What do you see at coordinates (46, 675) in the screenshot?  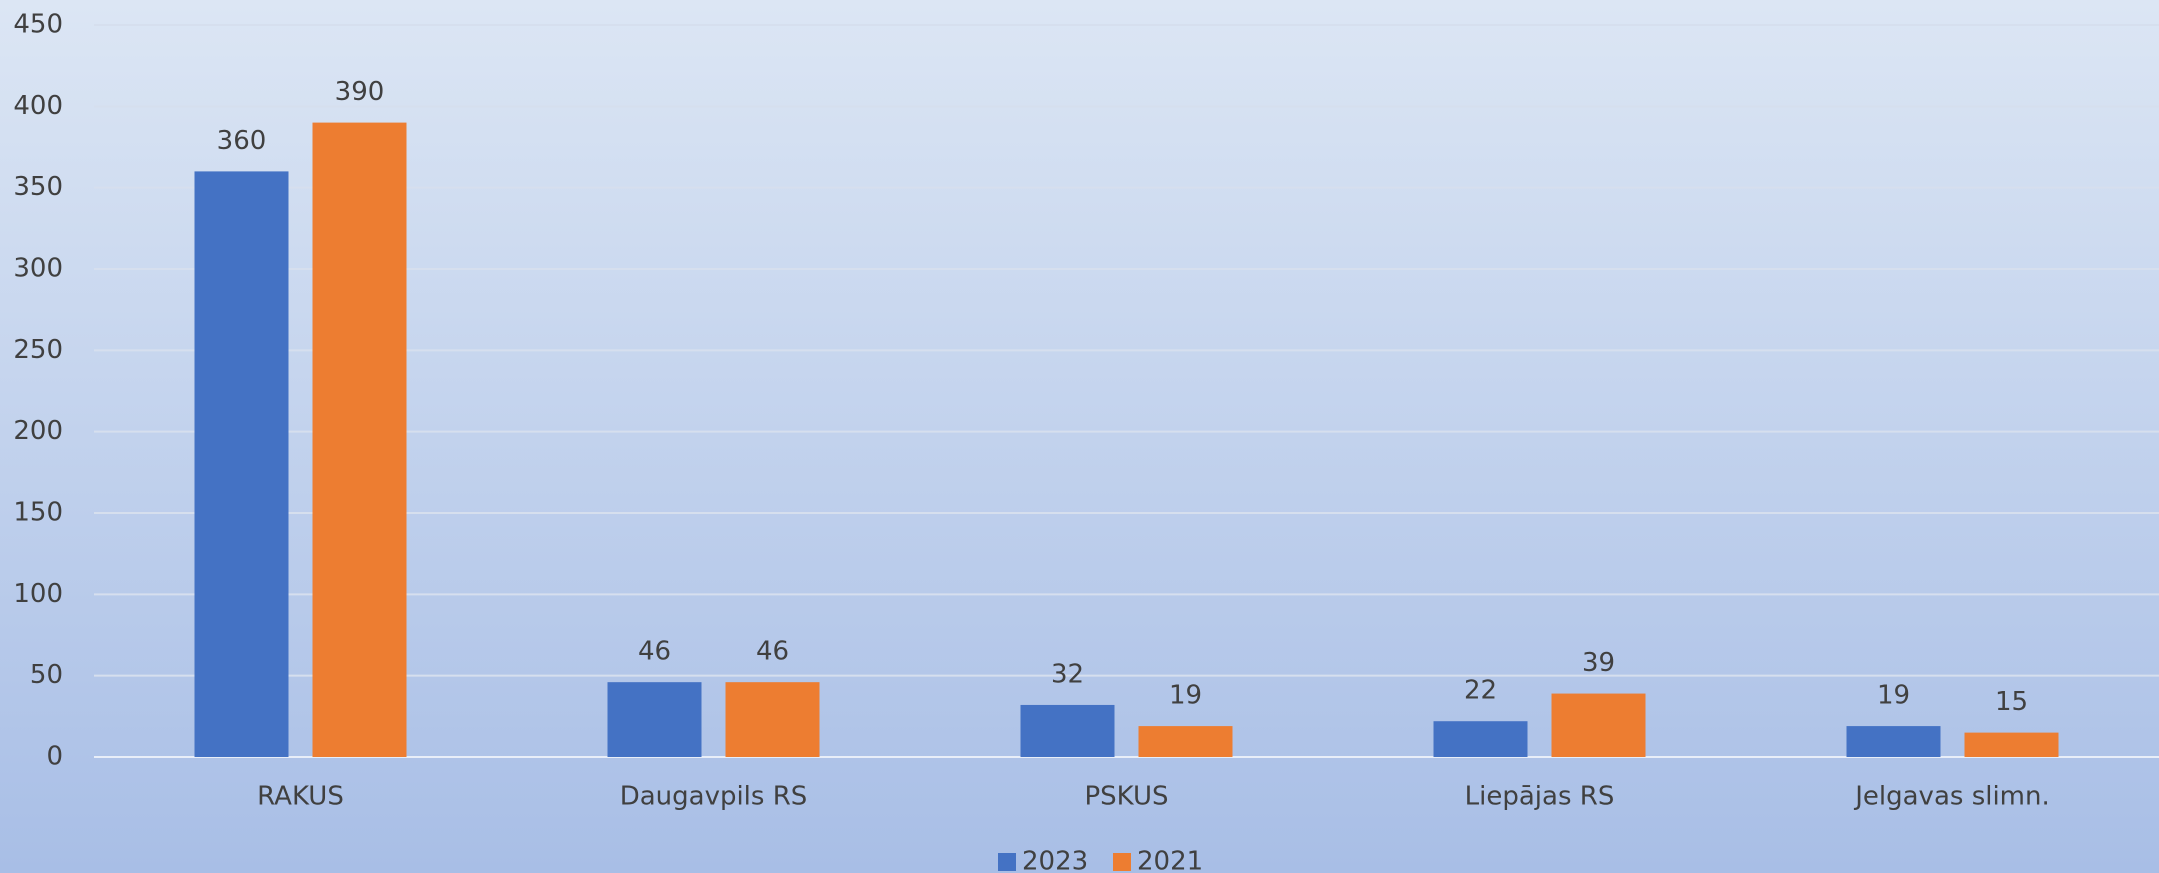 I see `y-tick-label: 50` at bounding box center [46, 675].